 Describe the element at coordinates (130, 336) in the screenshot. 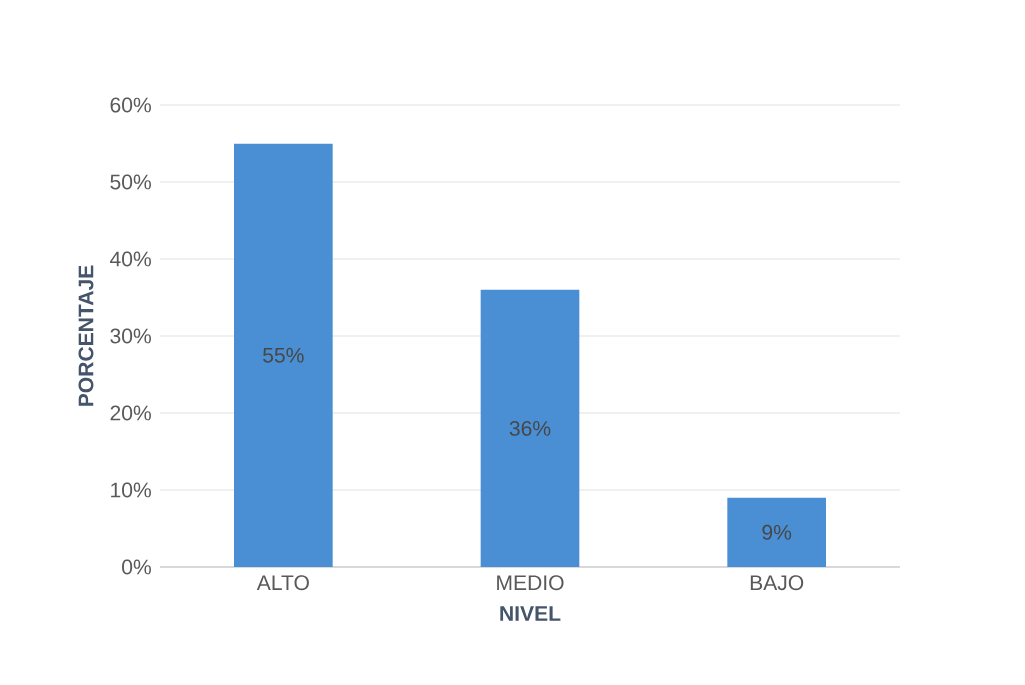

I see `y-tick-label: 30%` at that location.